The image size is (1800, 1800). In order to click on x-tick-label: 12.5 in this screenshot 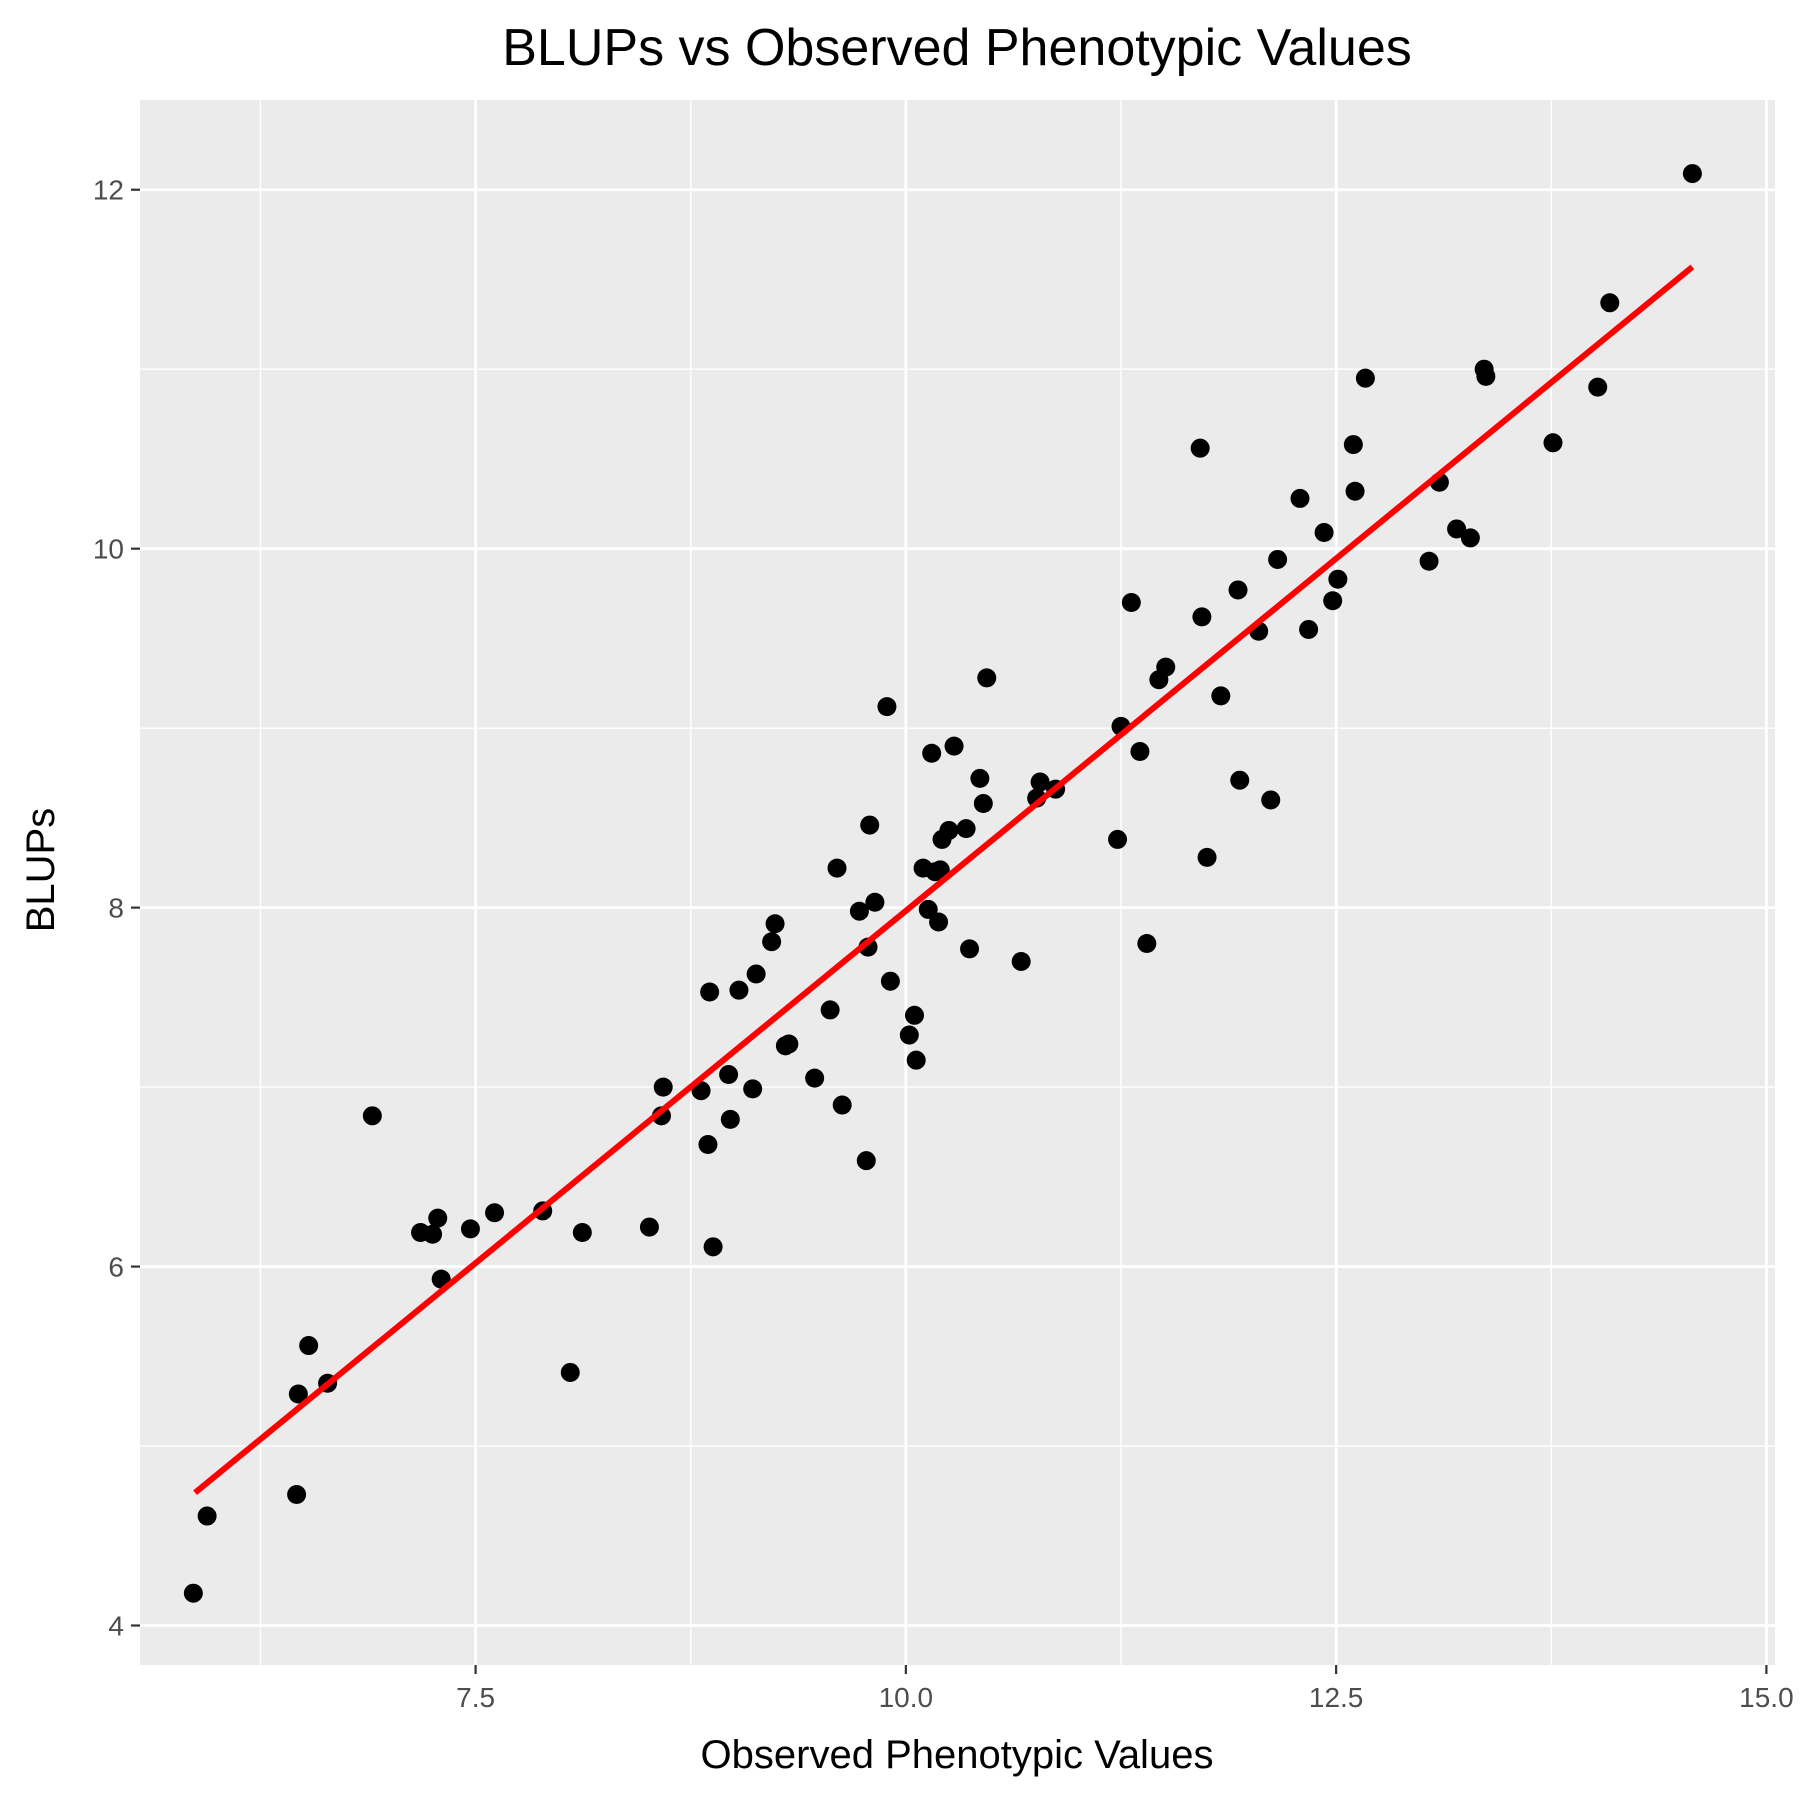, I will do `click(1336, 1697)`.